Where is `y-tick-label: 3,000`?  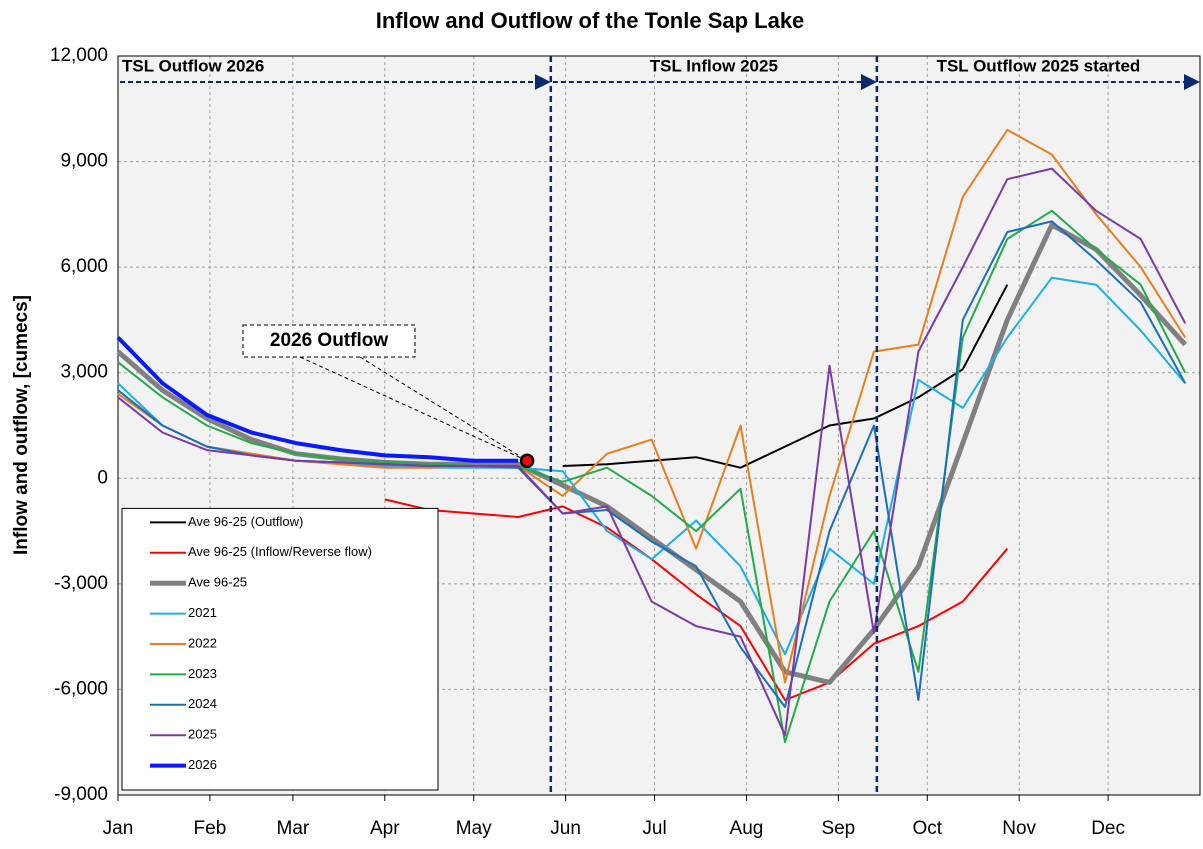
y-tick-label: 3,000 is located at coordinates (84, 372).